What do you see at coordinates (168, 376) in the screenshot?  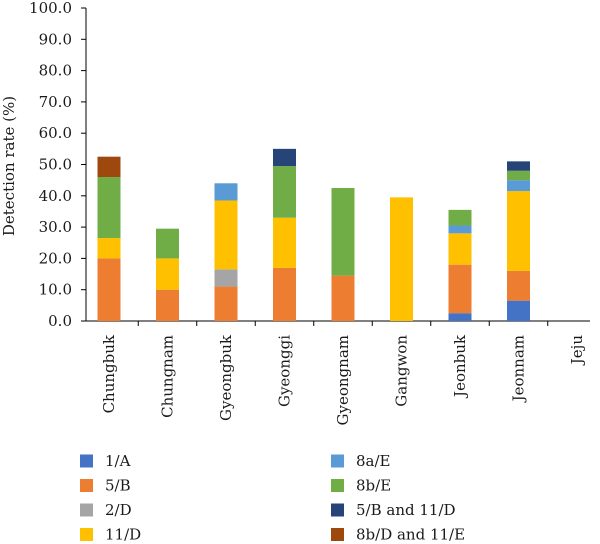 I see `x-category-label: Chungnam` at bounding box center [168, 376].